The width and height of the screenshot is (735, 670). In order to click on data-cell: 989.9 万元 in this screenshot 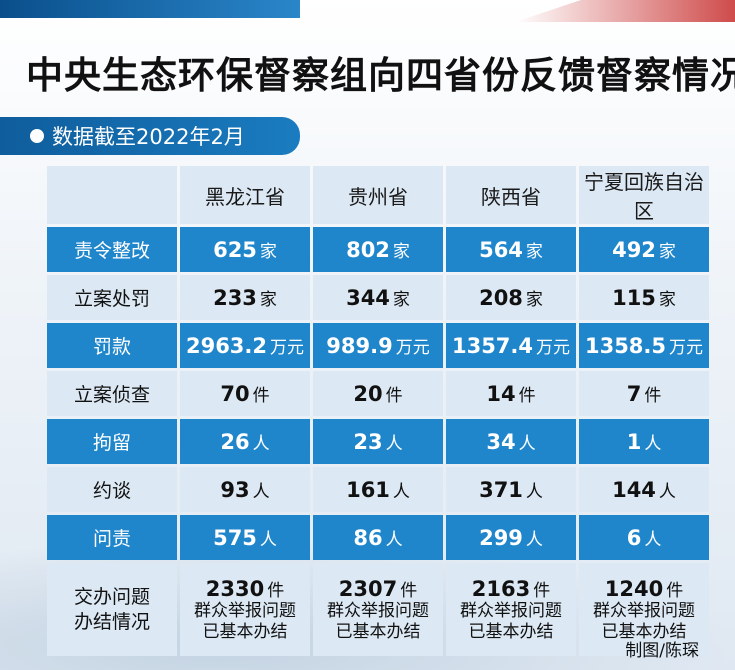, I will do `click(378, 345)`.